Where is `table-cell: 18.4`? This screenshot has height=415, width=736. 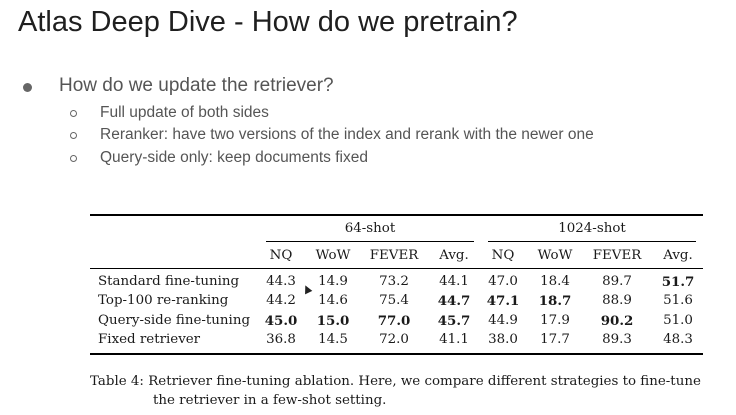
table-cell: 18.4 is located at coordinates (555, 281).